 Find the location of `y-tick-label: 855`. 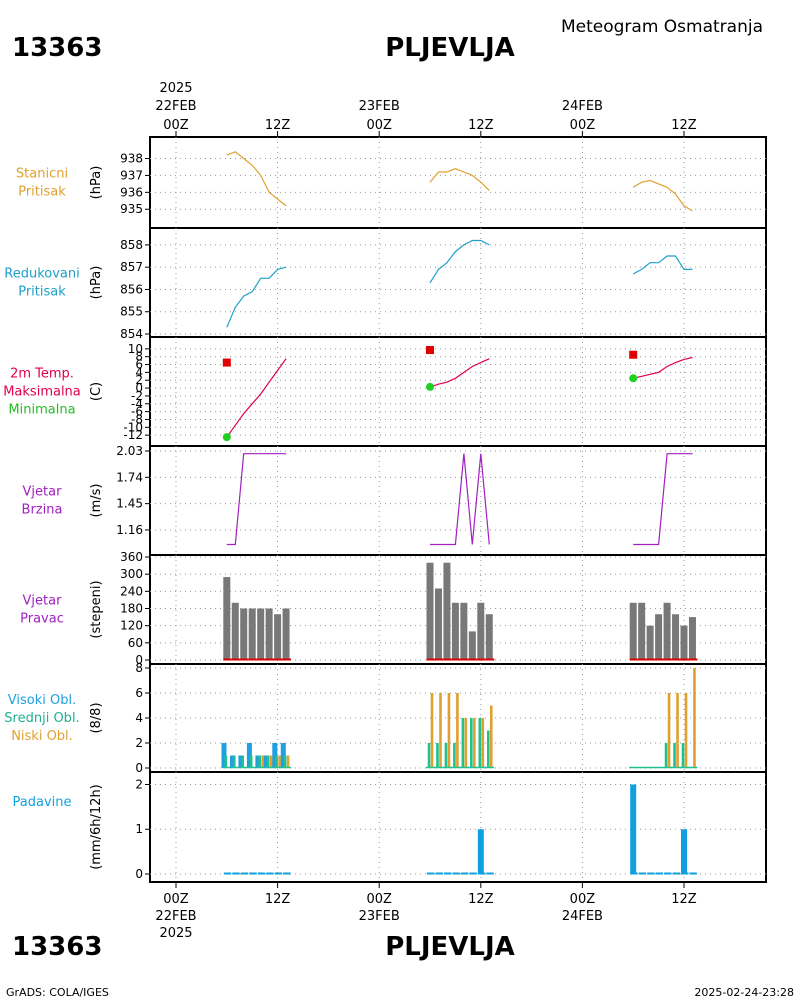

y-tick-label: 855 is located at coordinates (131, 312).